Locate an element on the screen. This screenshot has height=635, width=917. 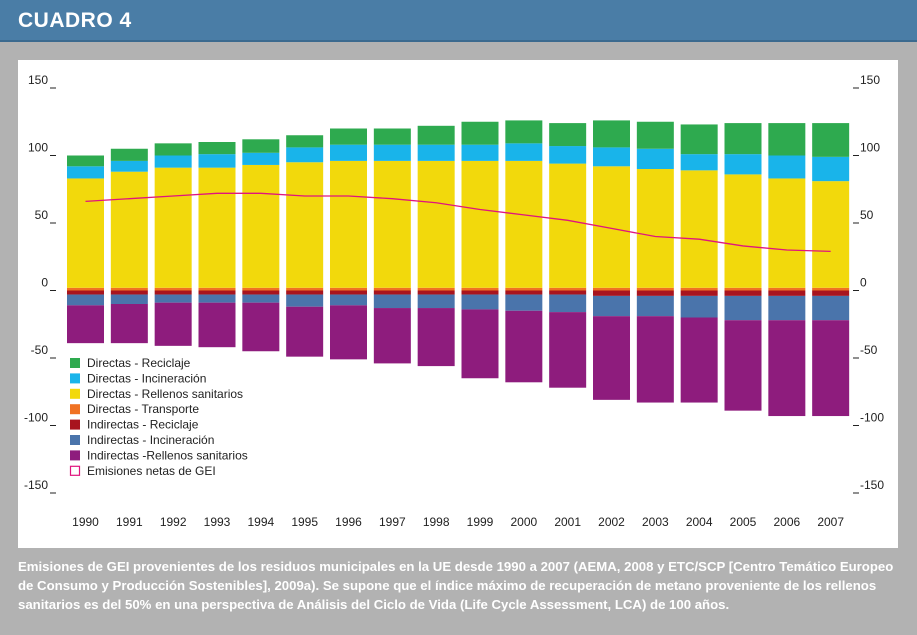
figure-title: CUADRO 4 is located at coordinates (75, 20).